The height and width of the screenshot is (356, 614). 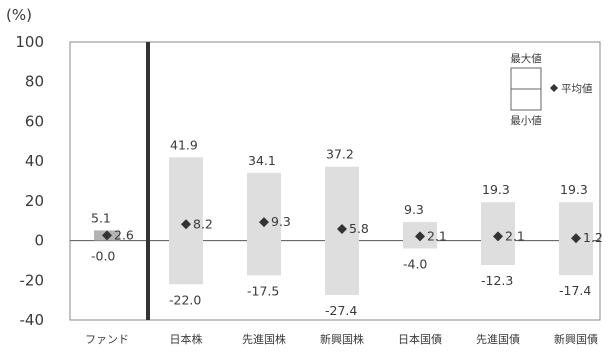 What do you see at coordinates (526, 58) in the screenshot?
I see `legend-max-label: 最大値` at bounding box center [526, 58].